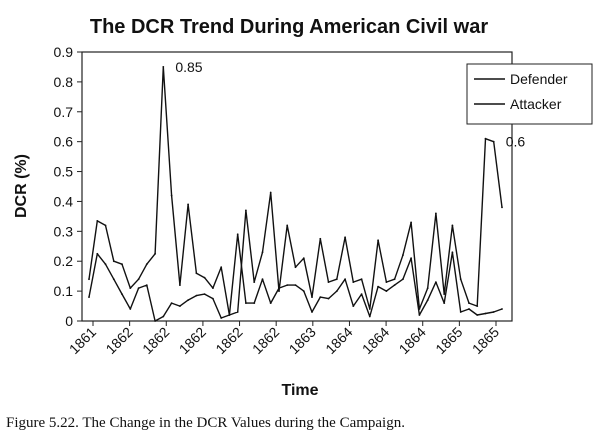  I want to click on y-tick-label: 0.6, so click(64, 142).